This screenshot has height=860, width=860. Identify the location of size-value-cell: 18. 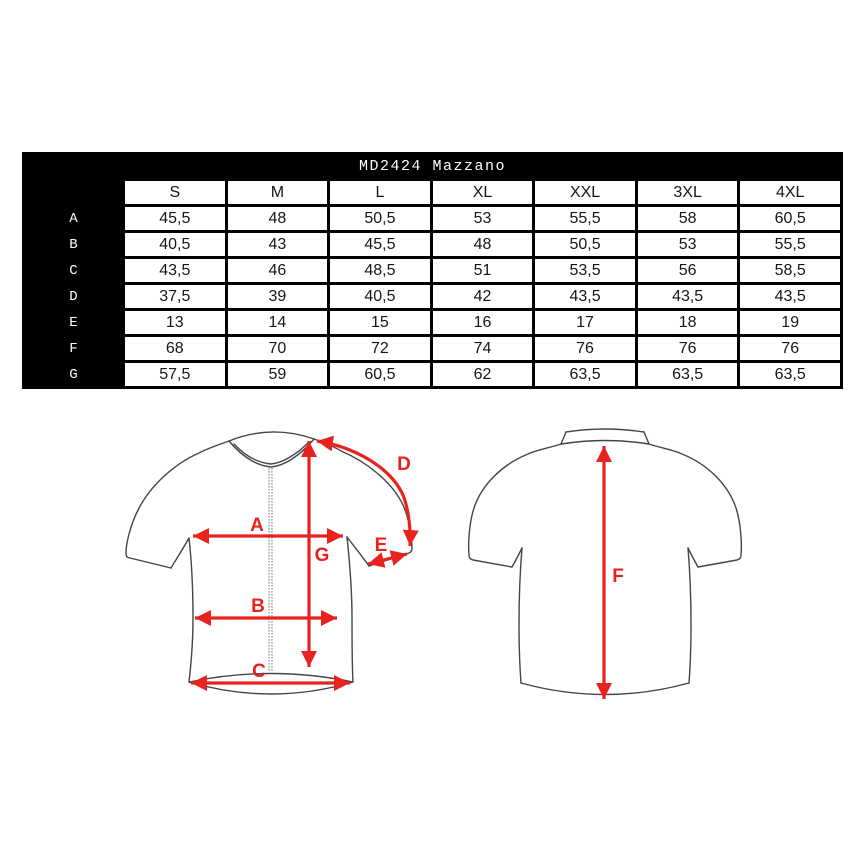
(687, 322).